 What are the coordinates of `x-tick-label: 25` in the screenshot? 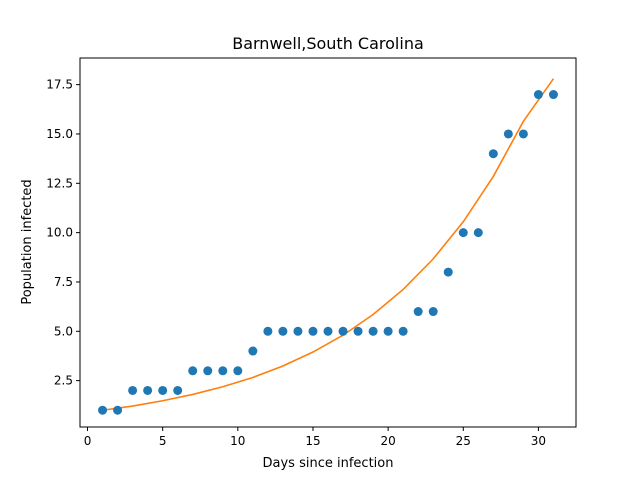 It's located at (463, 441).